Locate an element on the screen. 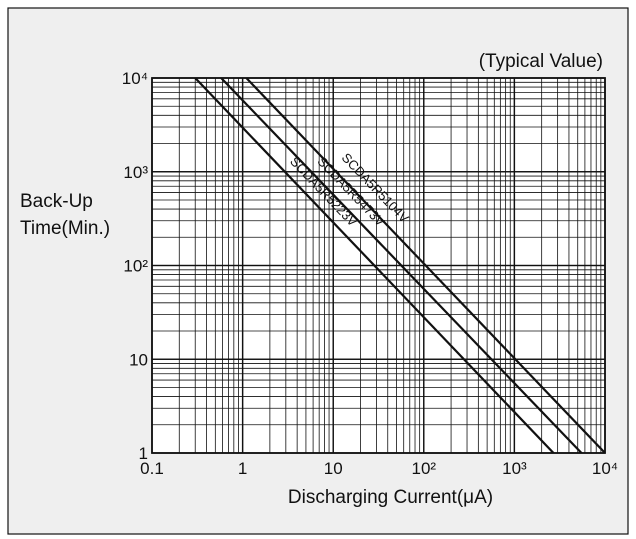 Image resolution: width=636 pixels, height=539 pixels. x-tick-label-2: 1 is located at coordinates (242, 468).